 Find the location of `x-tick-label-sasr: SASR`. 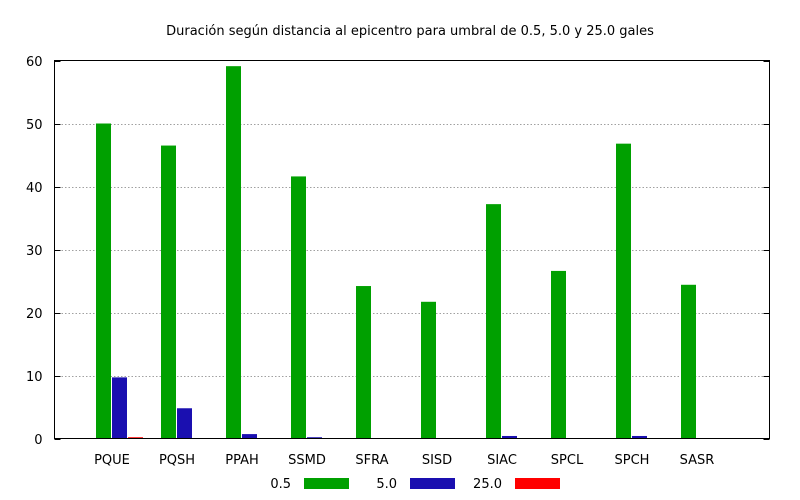

x-tick-label-sasr: SASR is located at coordinates (697, 460).